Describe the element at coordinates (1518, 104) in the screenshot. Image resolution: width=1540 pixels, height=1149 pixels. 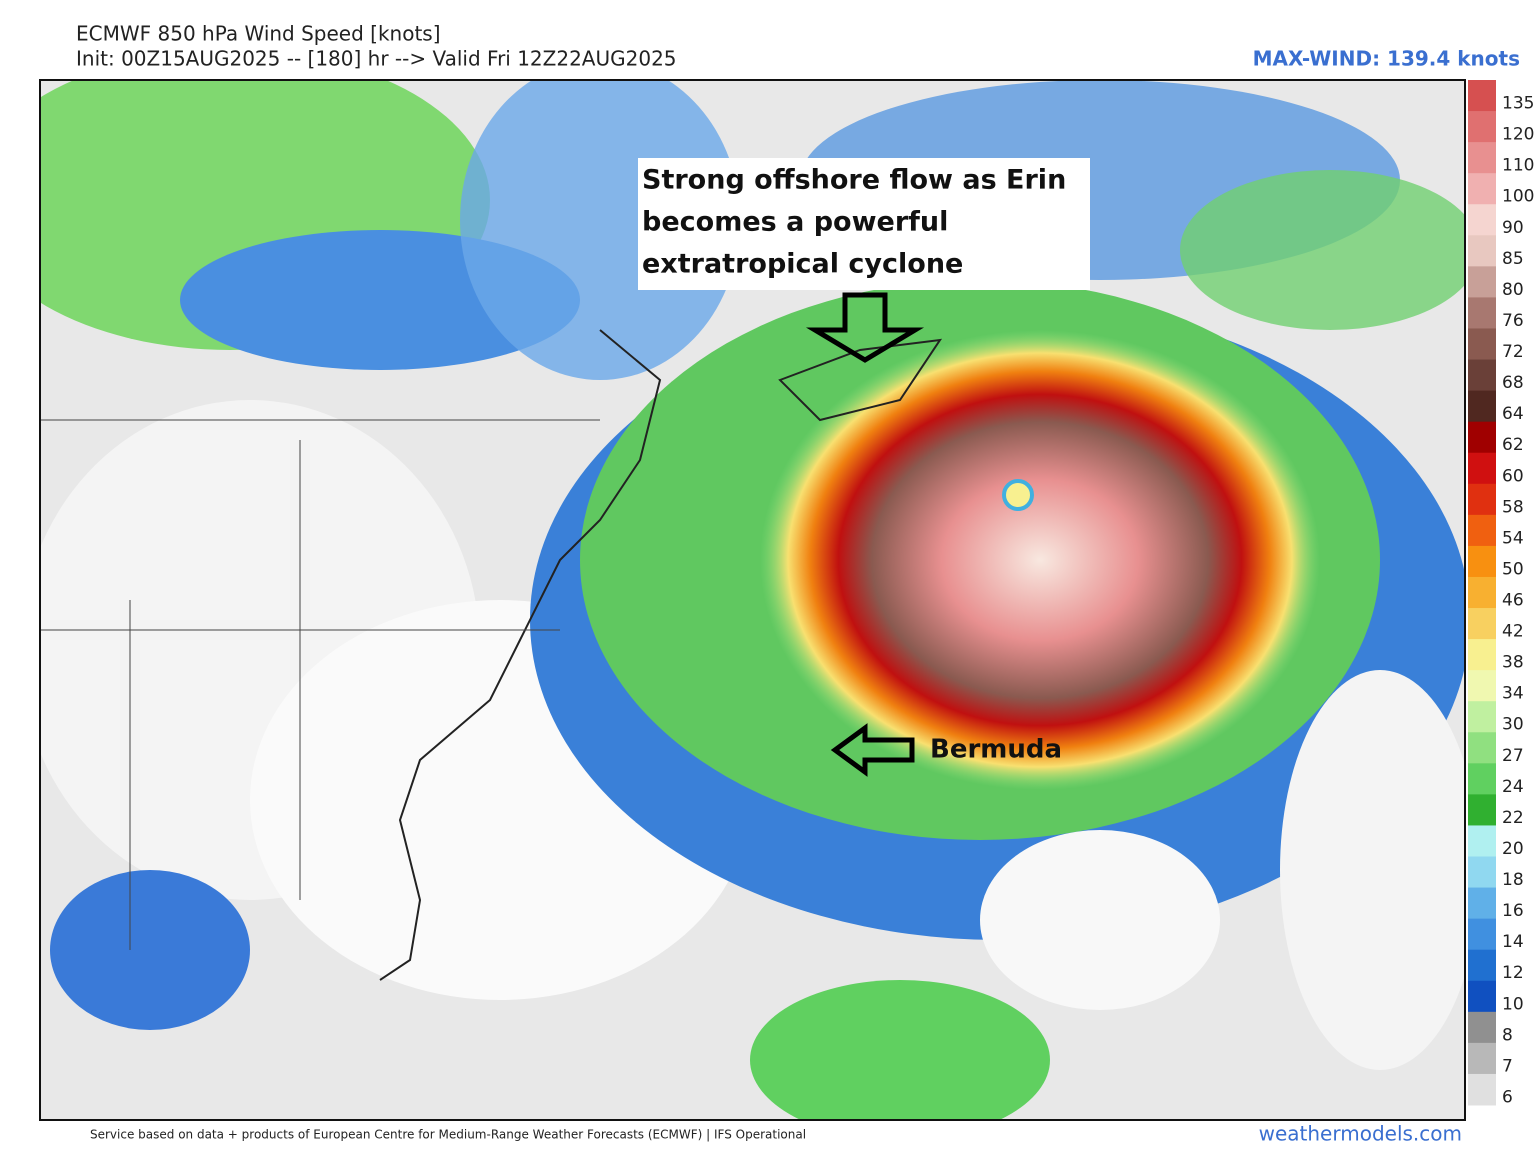
I see `colorbar-label: 135` at that location.